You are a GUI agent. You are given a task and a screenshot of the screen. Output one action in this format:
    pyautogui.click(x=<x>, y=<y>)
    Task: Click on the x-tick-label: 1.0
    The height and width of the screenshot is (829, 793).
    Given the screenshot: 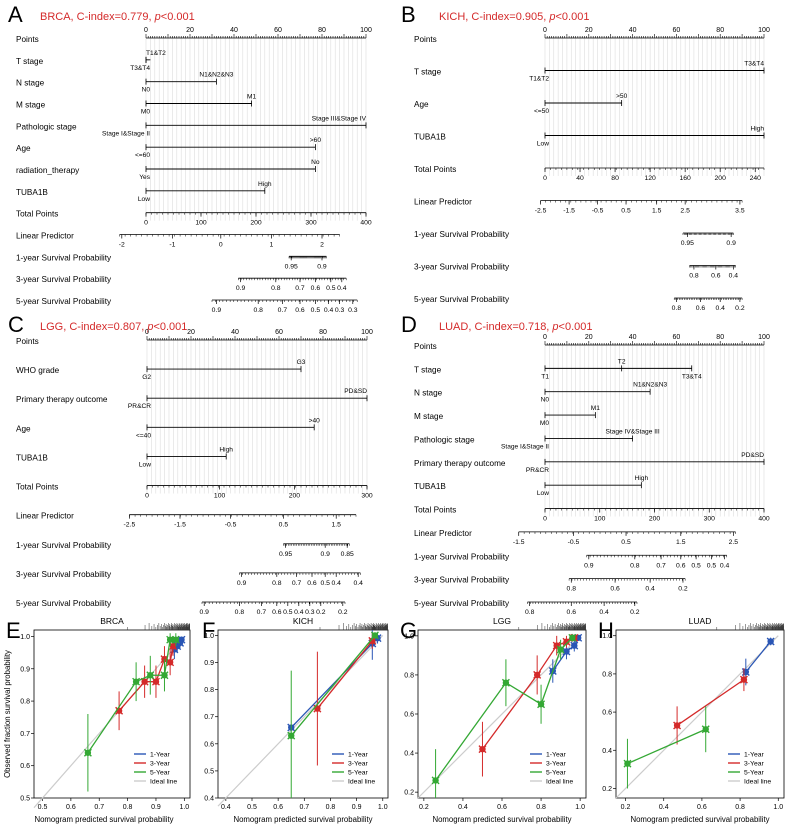 What is the action you would take?
    pyautogui.click(x=383, y=807)
    